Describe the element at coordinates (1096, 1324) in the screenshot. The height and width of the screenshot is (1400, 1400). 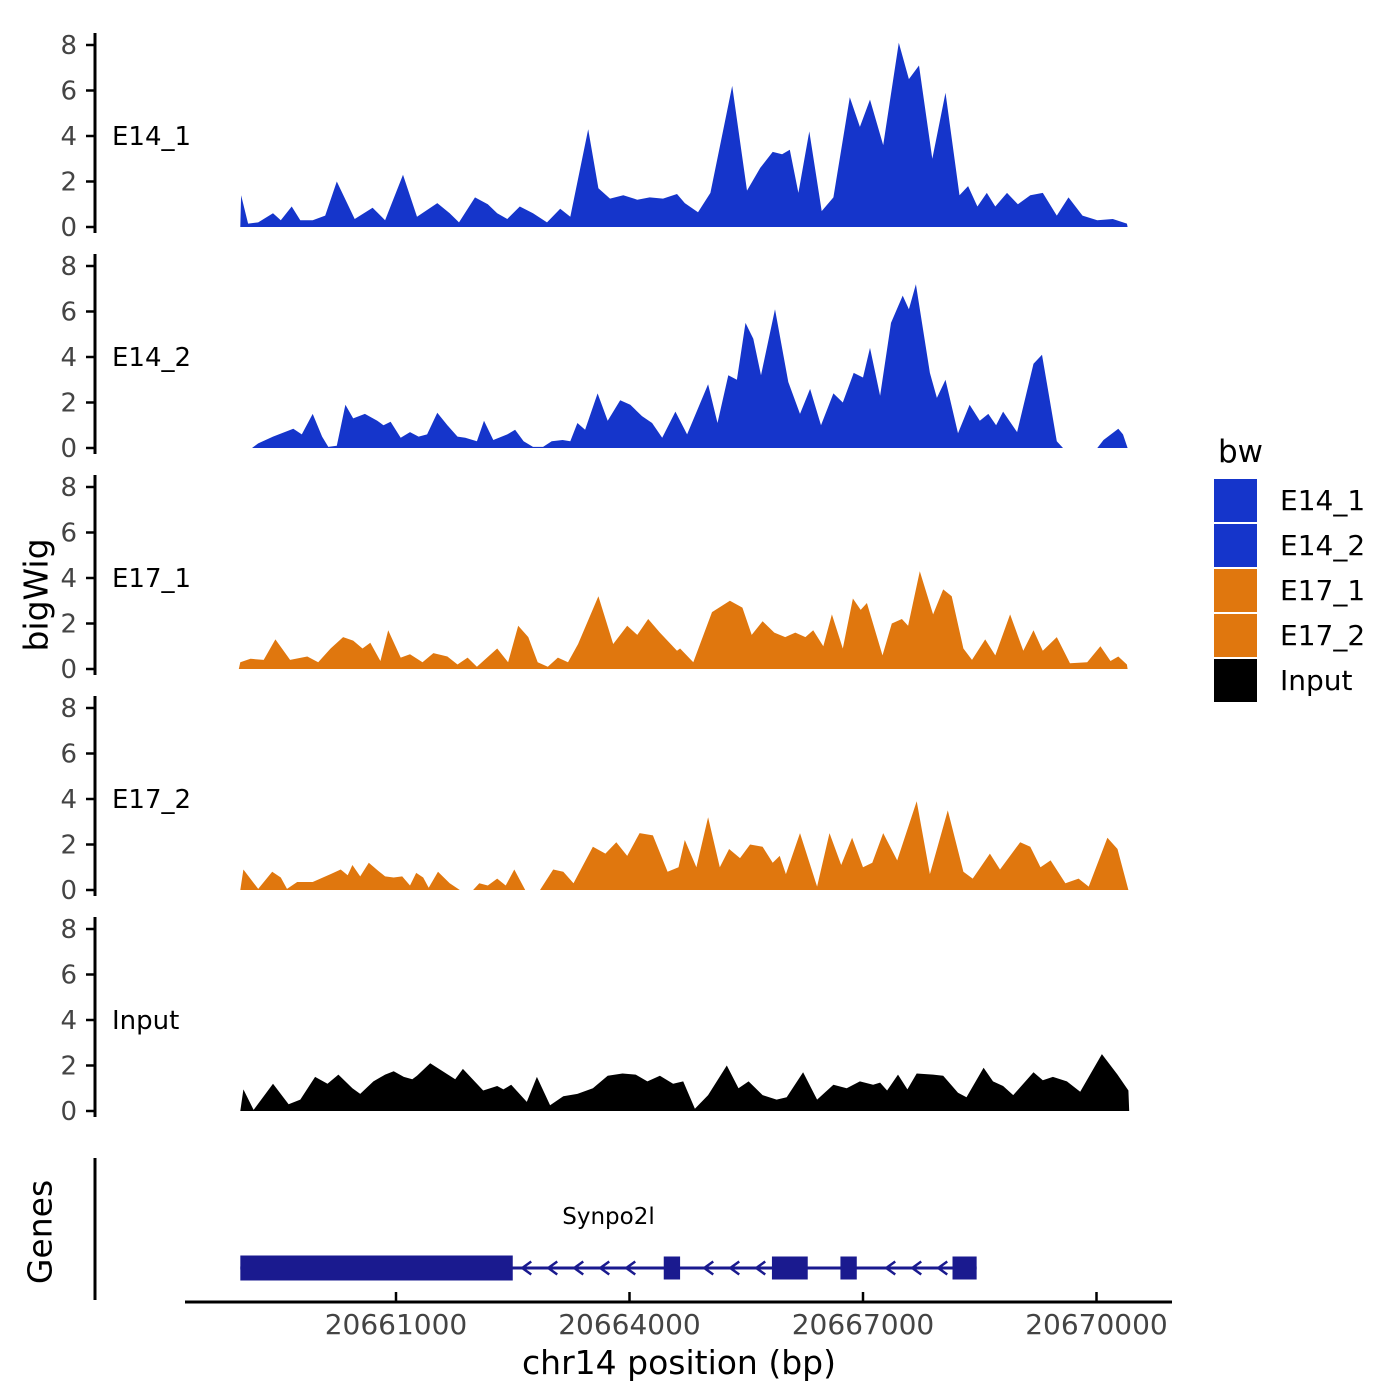
I see `x-tick-label: 20670000` at that location.